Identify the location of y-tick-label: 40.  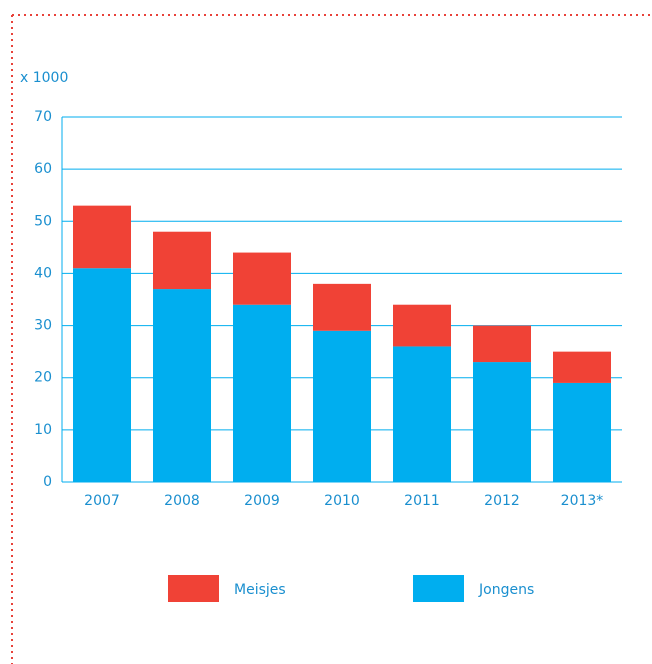
(43, 273).